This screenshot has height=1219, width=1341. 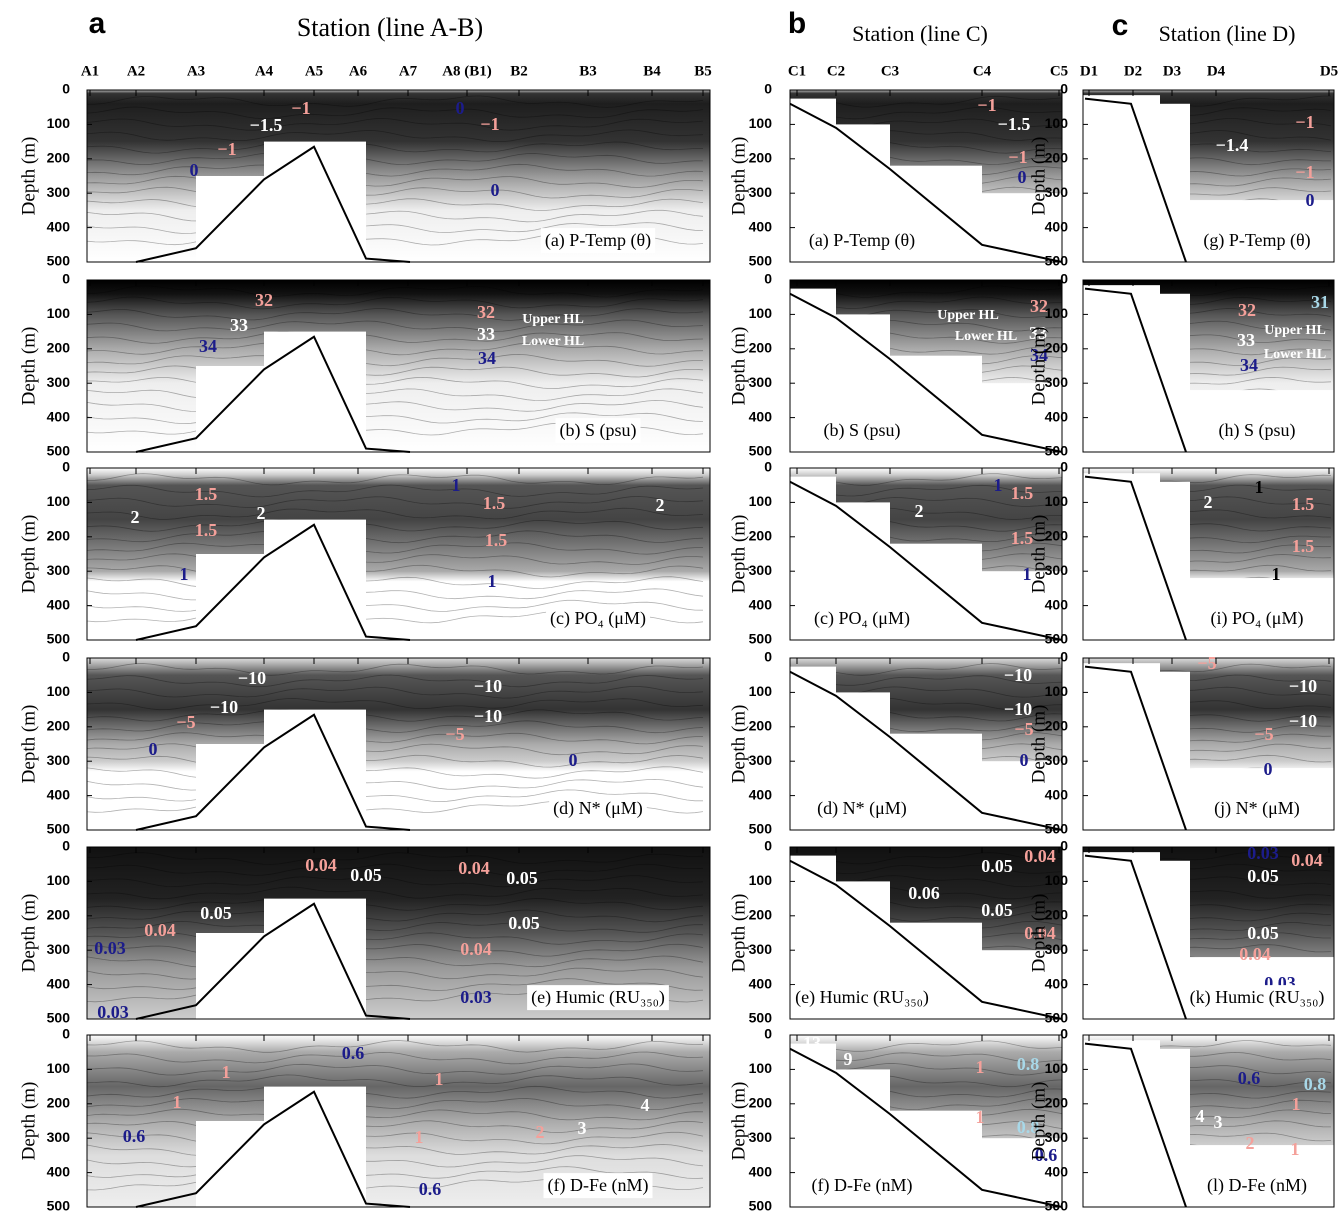 What do you see at coordinates (1263, 734) in the screenshot?
I see `contour-label: −5` at bounding box center [1263, 734].